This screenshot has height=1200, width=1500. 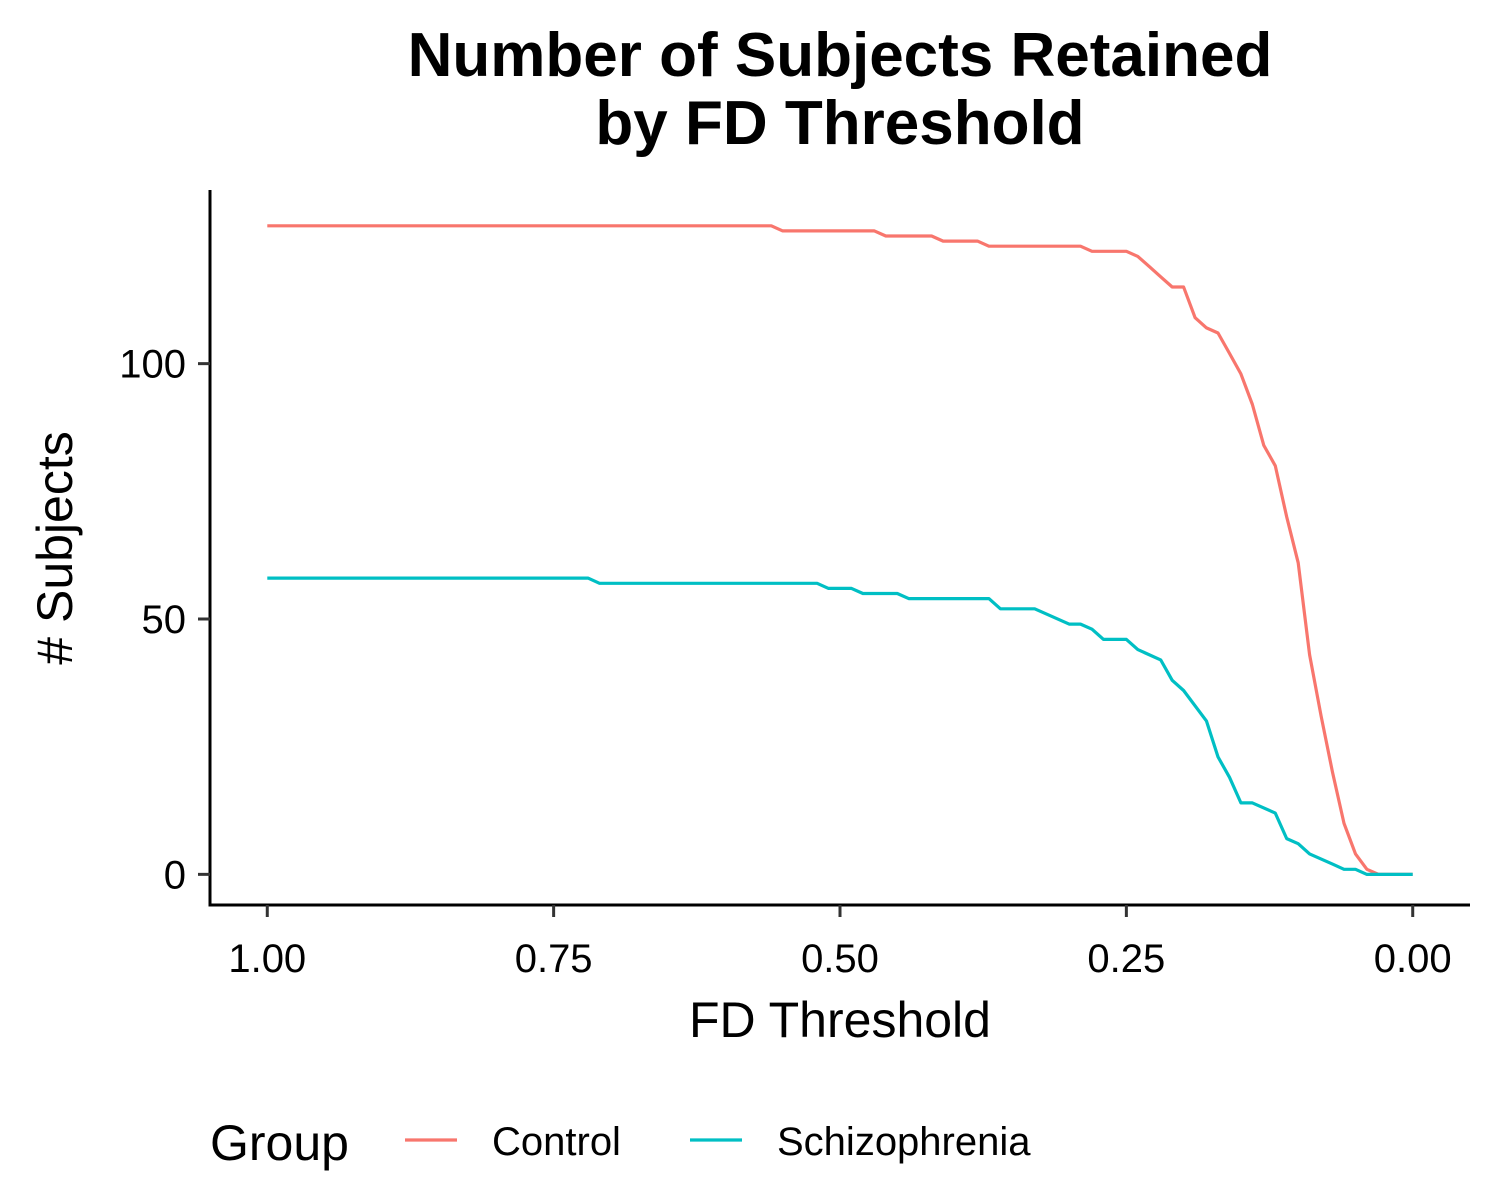 I want to click on legend-label-control: Control, so click(x=556, y=1142).